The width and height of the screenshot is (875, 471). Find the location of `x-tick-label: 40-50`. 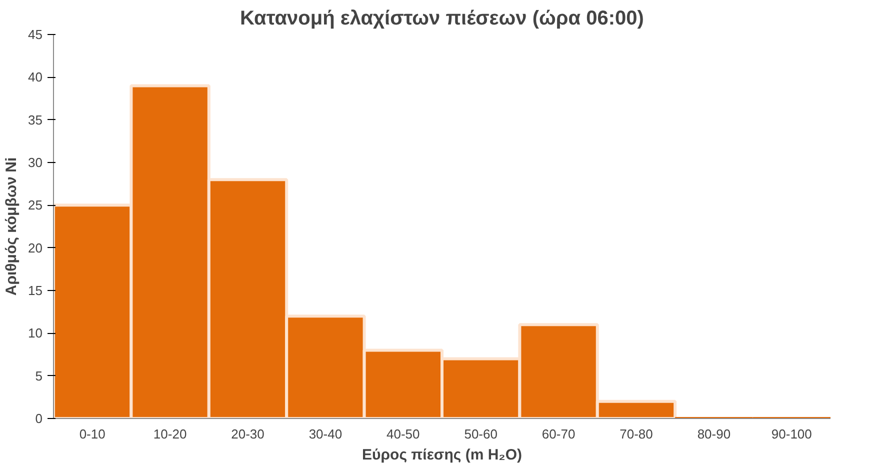

x-tick-label: 40-50 is located at coordinates (403, 434).